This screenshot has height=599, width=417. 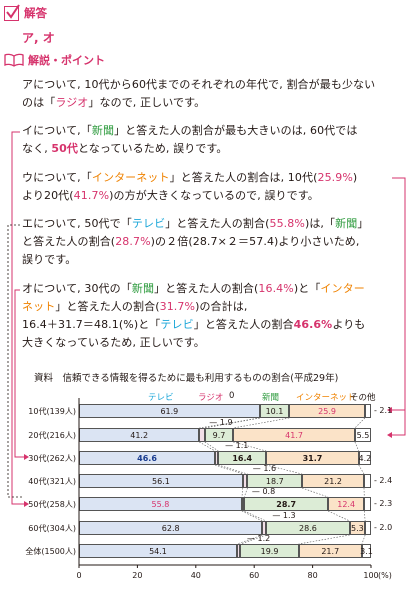 I want to click on category-label: 60代(304人), so click(x=52, y=528).